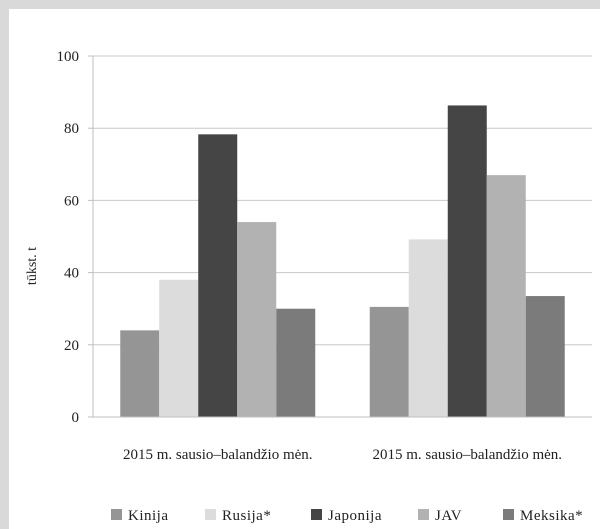 Image resolution: width=600 pixels, height=529 pixels. Describe the element at coordinates (68, 237) in the screenshot. I see `y-tick-labels: 0 20 40 60 80 100` at that location.